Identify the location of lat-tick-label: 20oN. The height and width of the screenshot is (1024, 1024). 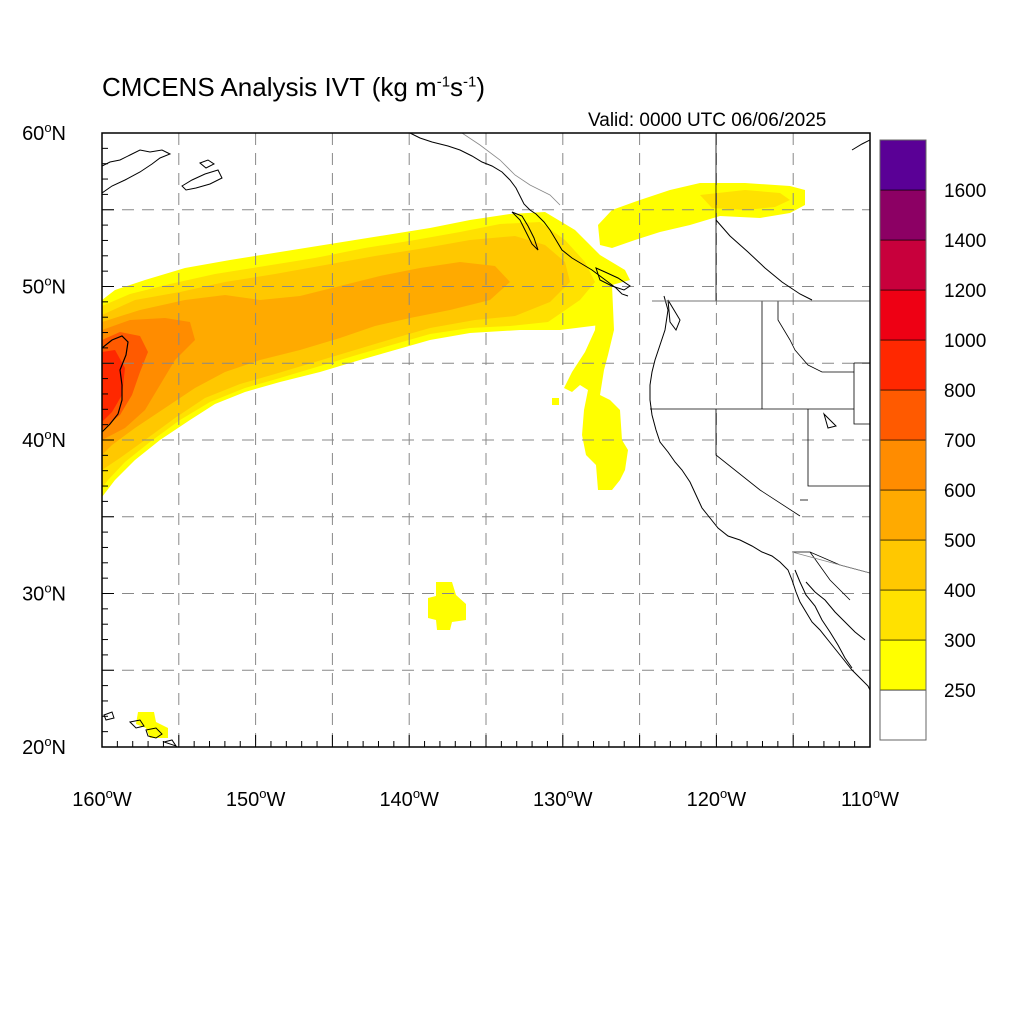
(44, 746).